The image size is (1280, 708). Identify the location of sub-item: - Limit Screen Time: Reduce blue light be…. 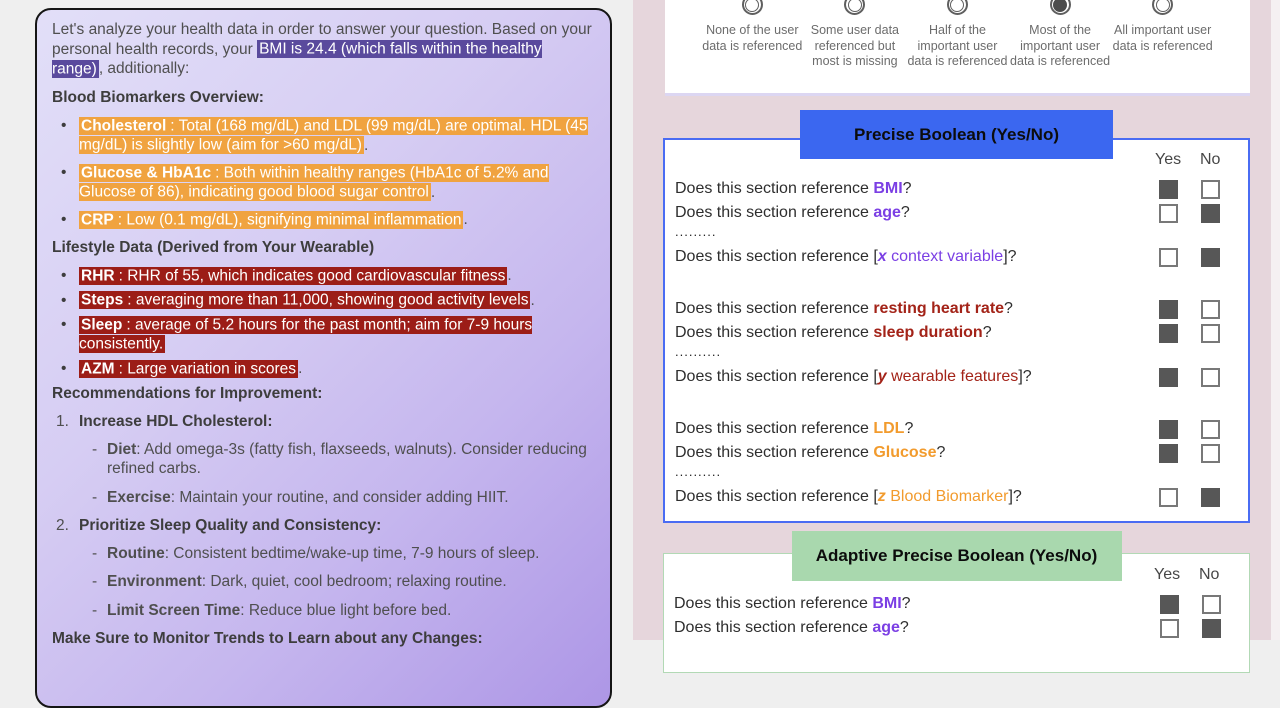
(343, 611).